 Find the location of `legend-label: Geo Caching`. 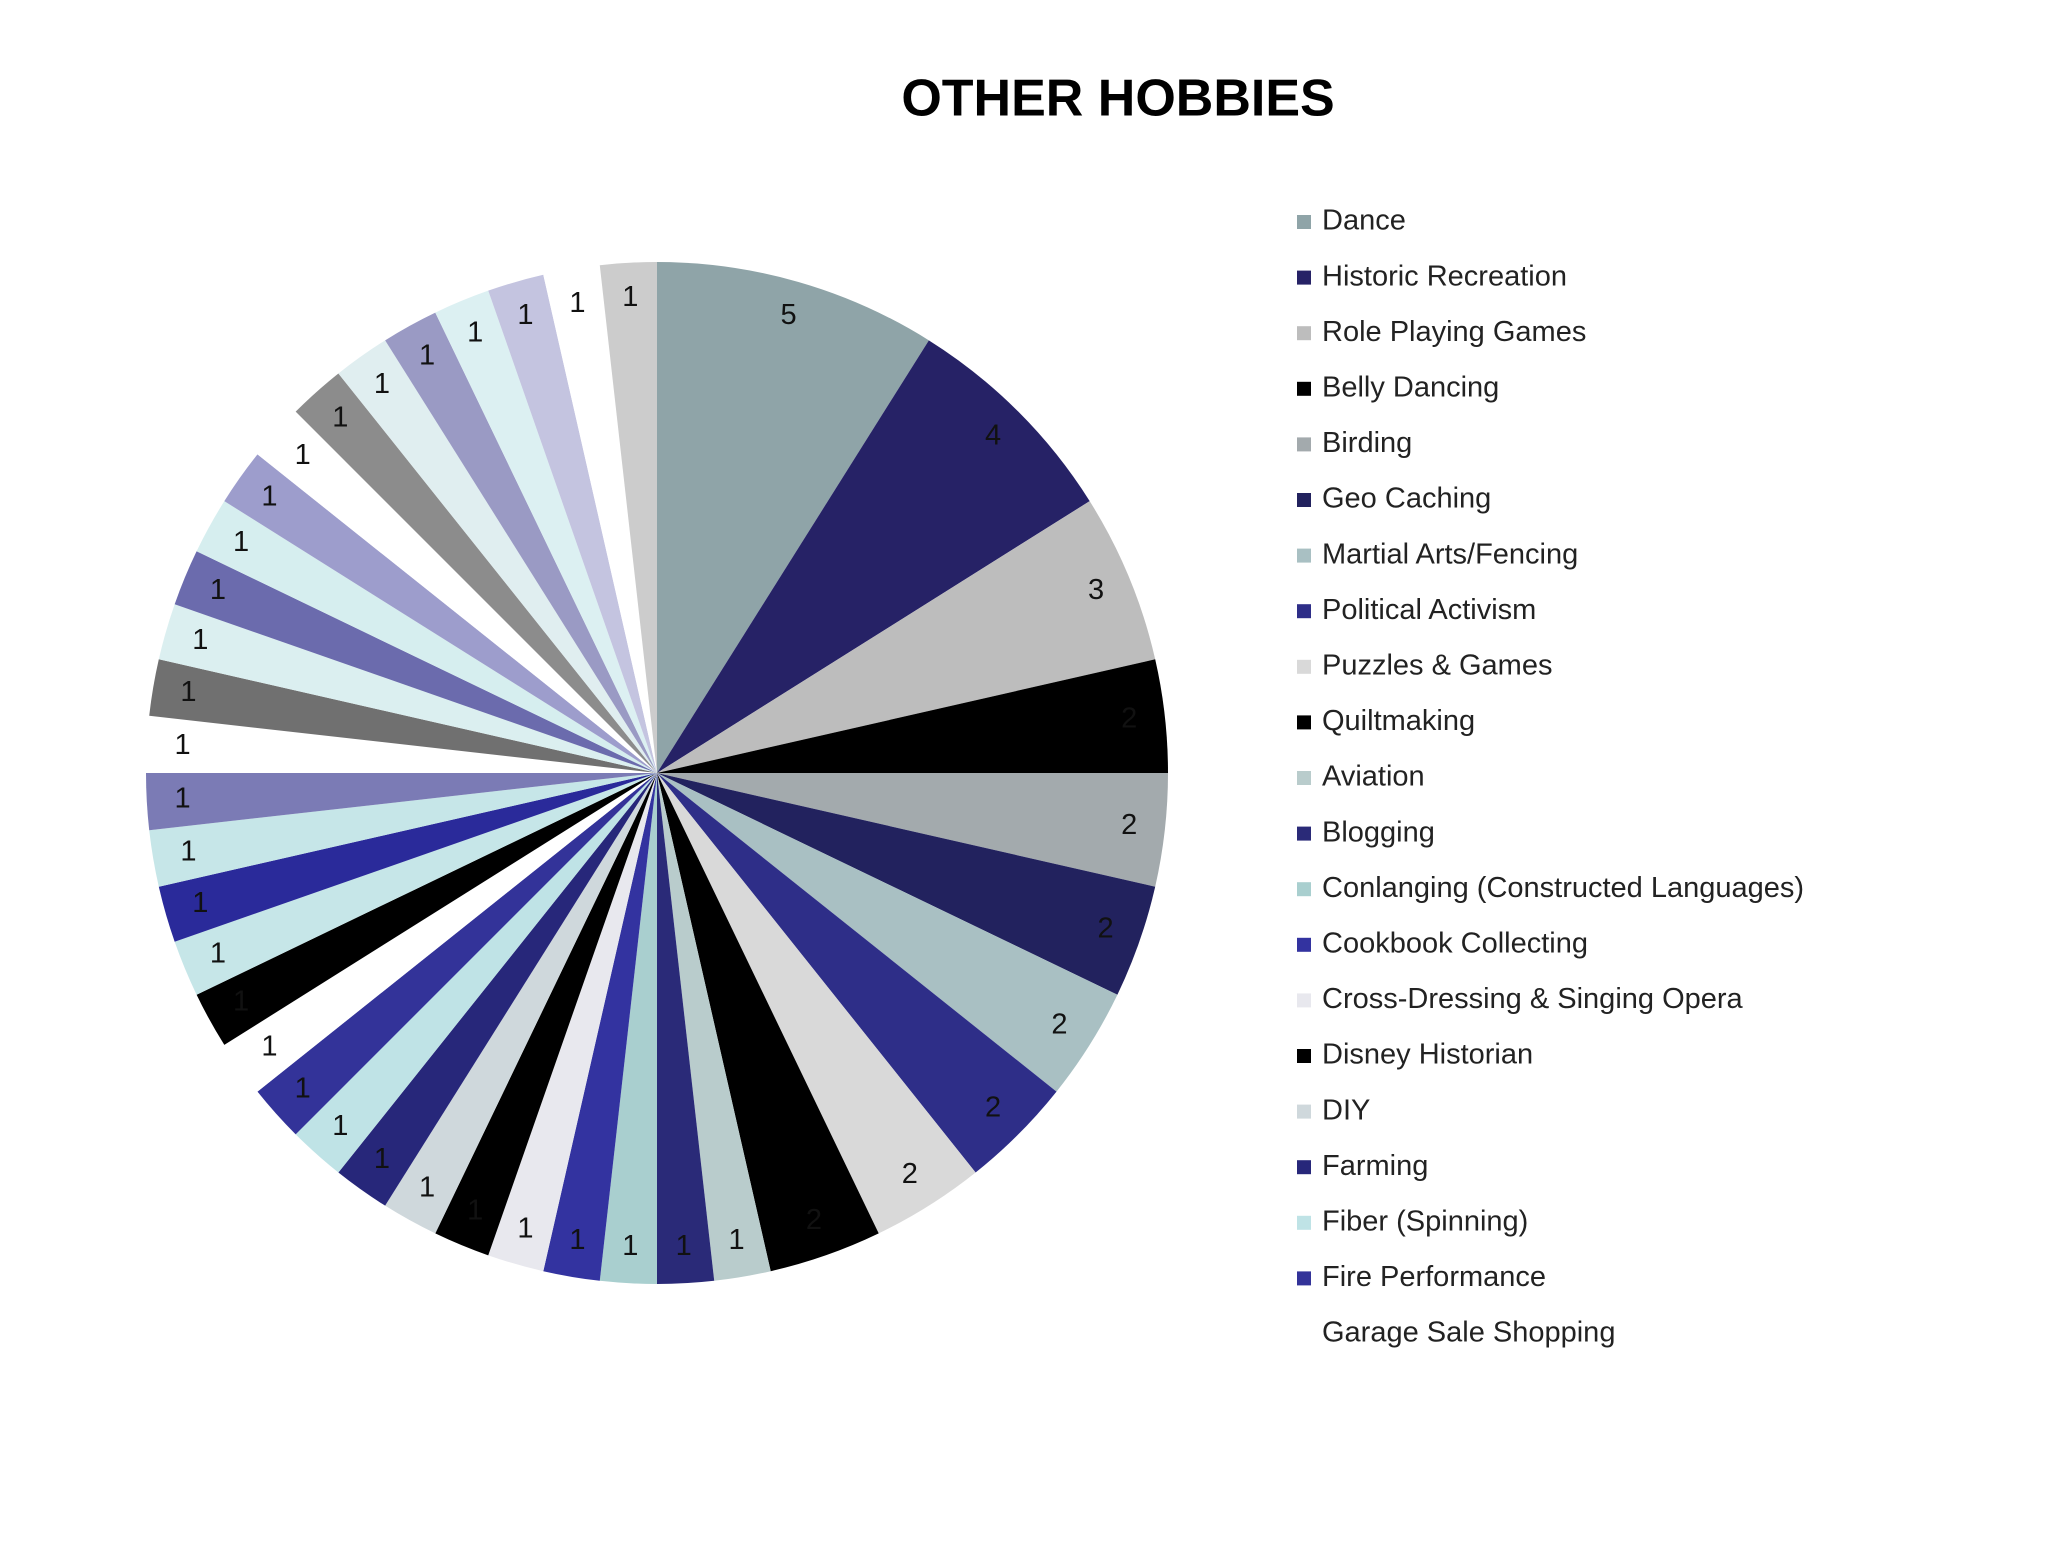

legend-label: Geo Caching is located at coordinates (1406, 499).